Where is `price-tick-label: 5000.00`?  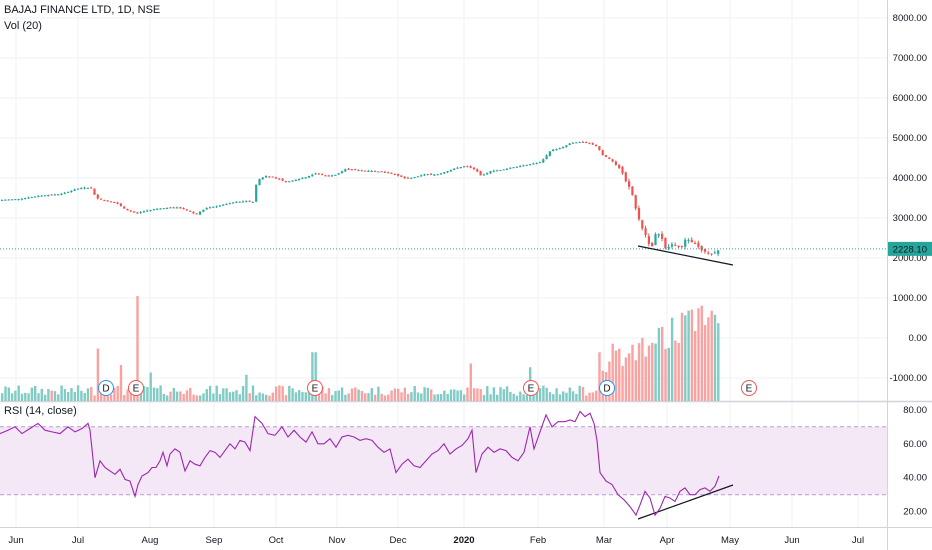
price-tick-label: 5000.00 is located at coordinates (910, 138).